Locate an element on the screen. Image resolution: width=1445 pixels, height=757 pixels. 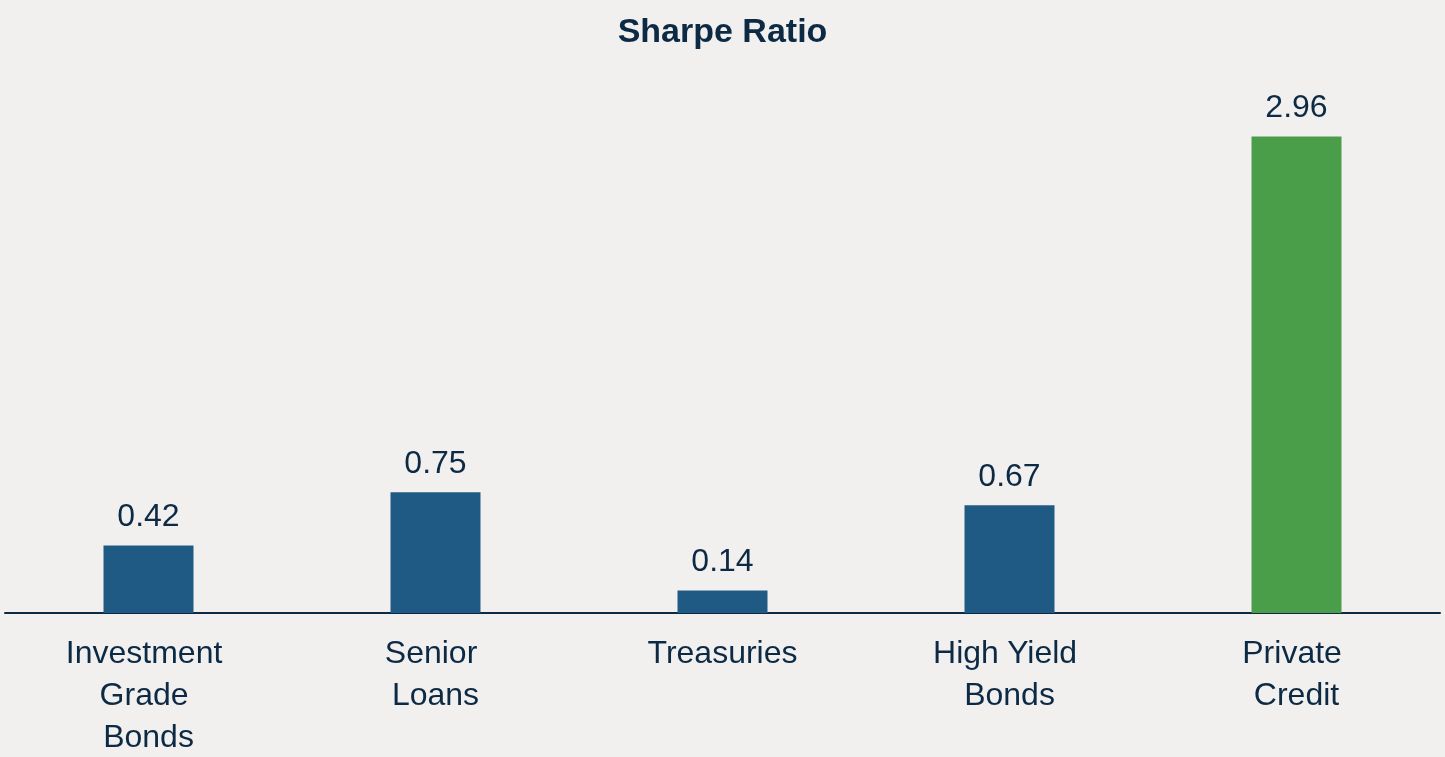
x-tick-label: Treasuries is located at coordinates (722, 652).